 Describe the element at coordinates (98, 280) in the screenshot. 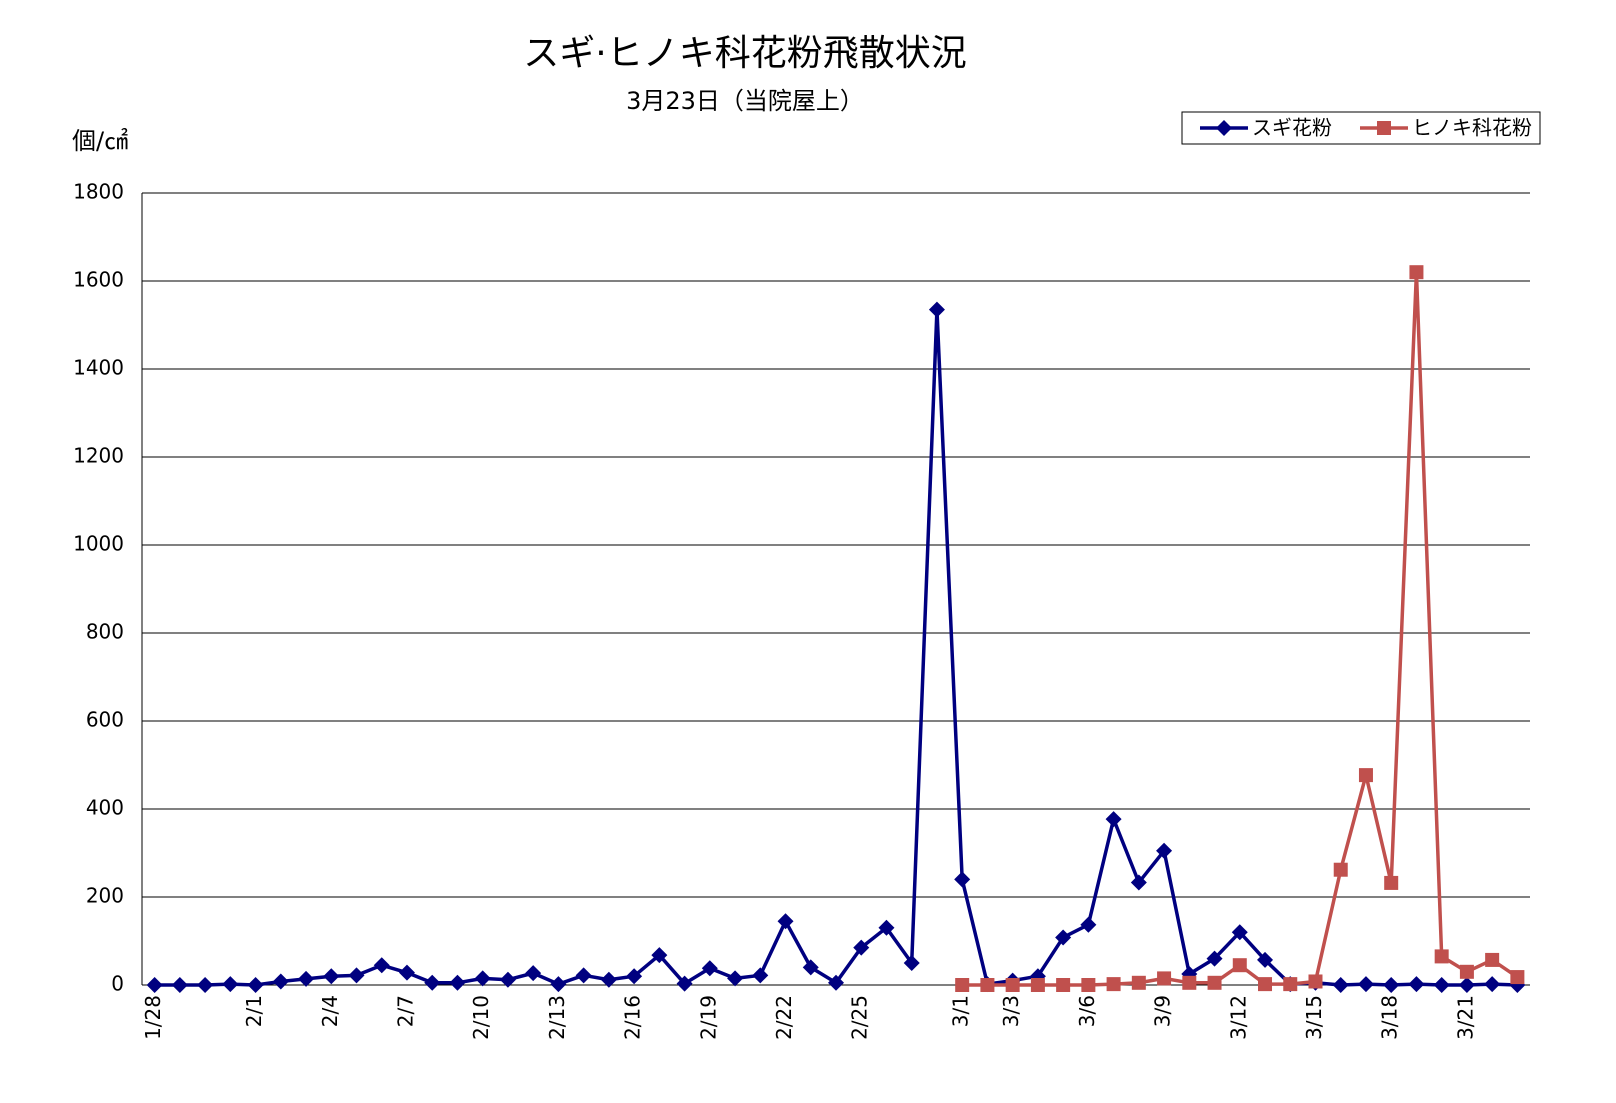

I see `y-tick-label: 1600` at that location.